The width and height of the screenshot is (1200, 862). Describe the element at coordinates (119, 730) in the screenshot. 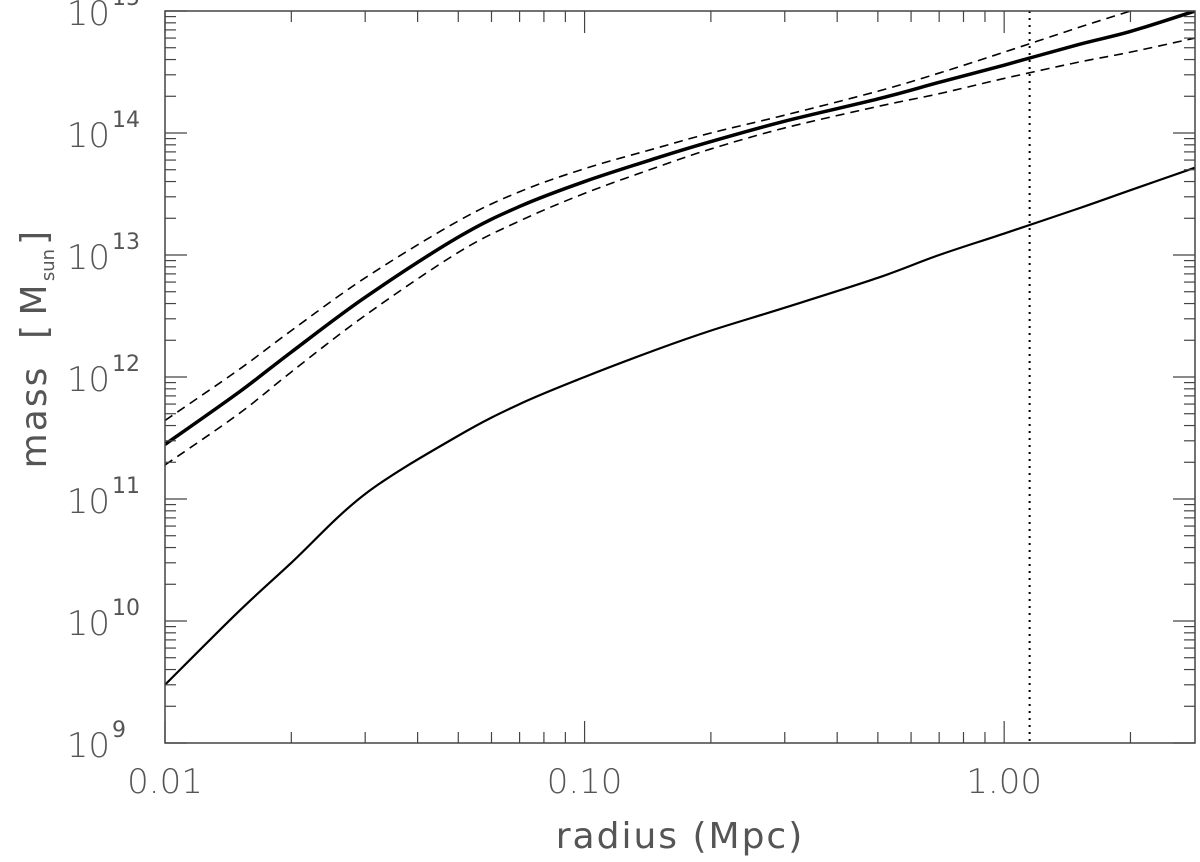

I see `y-tick-exponent: 9` at that location.